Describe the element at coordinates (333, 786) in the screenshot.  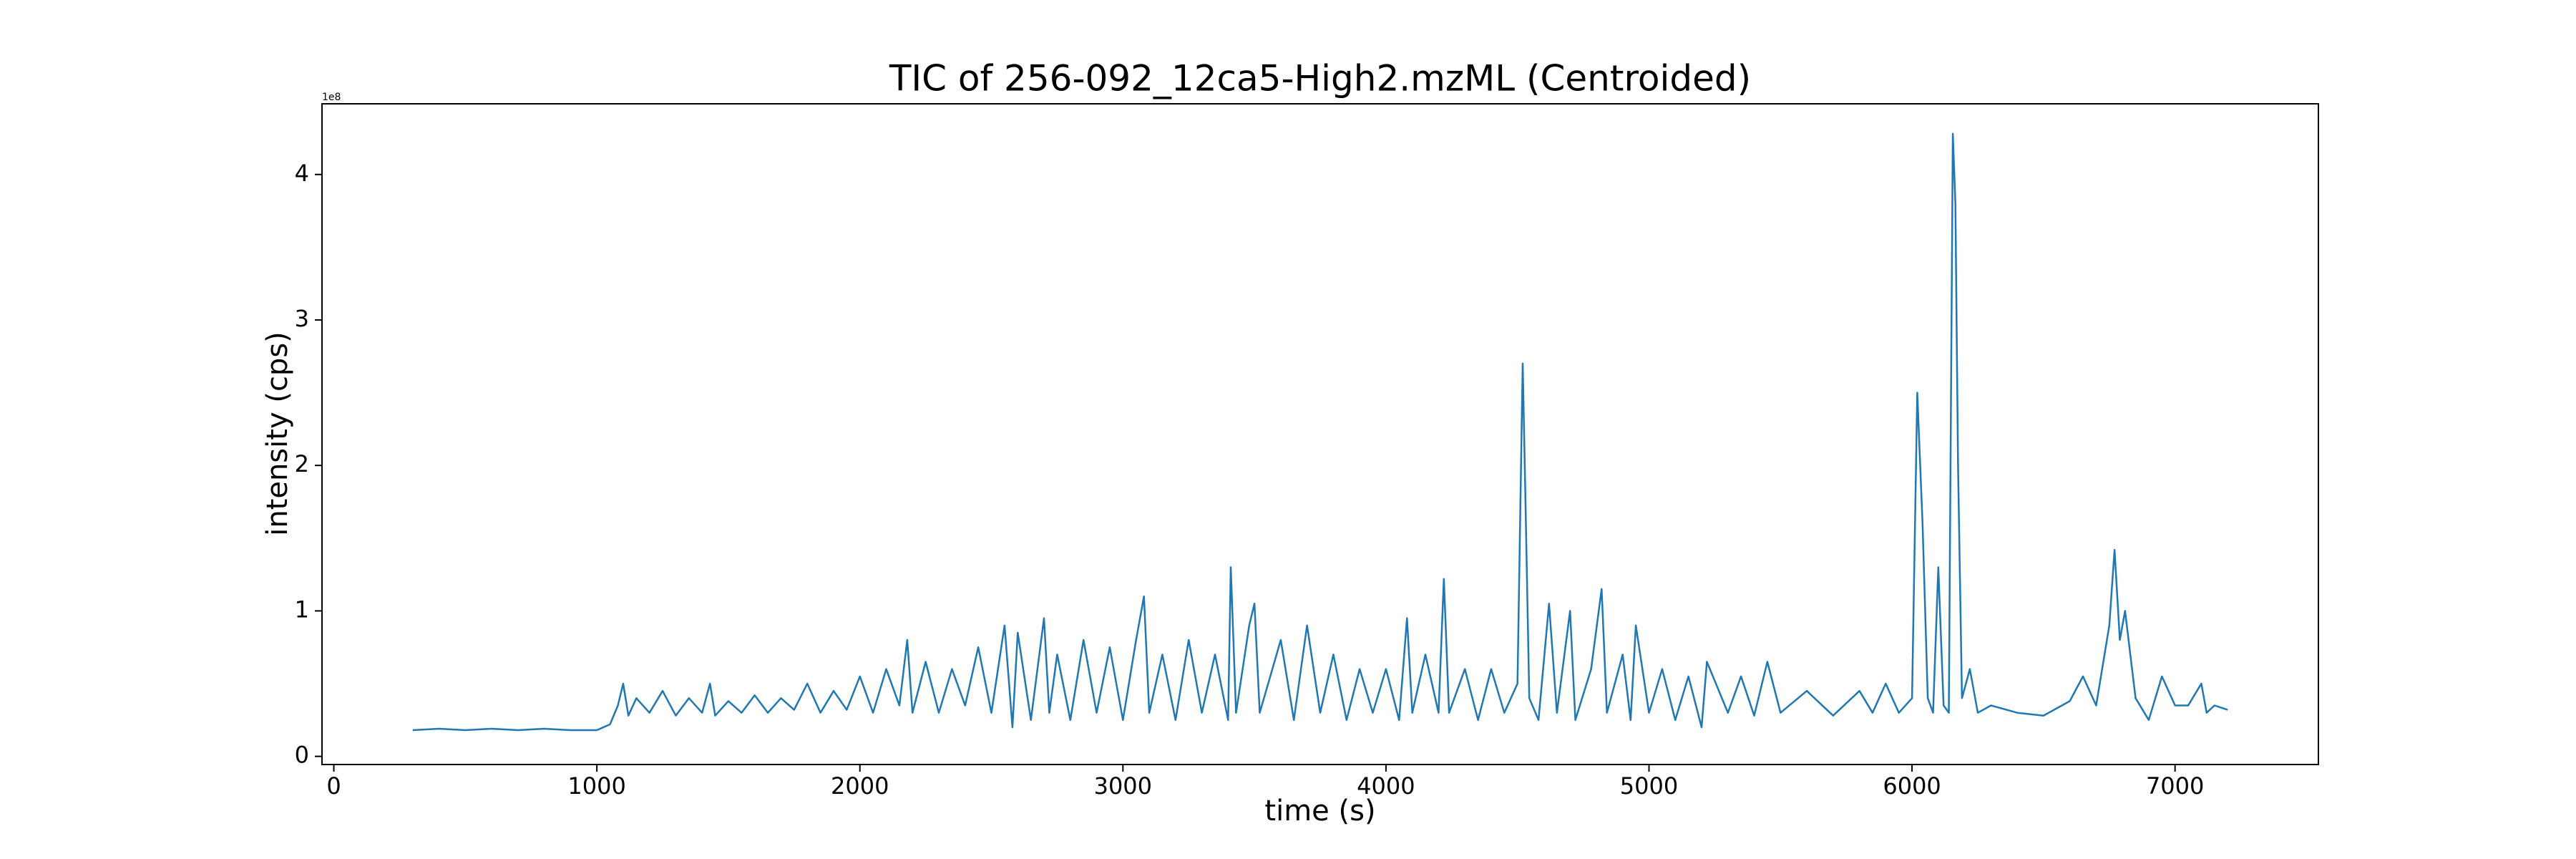
I see `x-tick-label: 0` at that location.